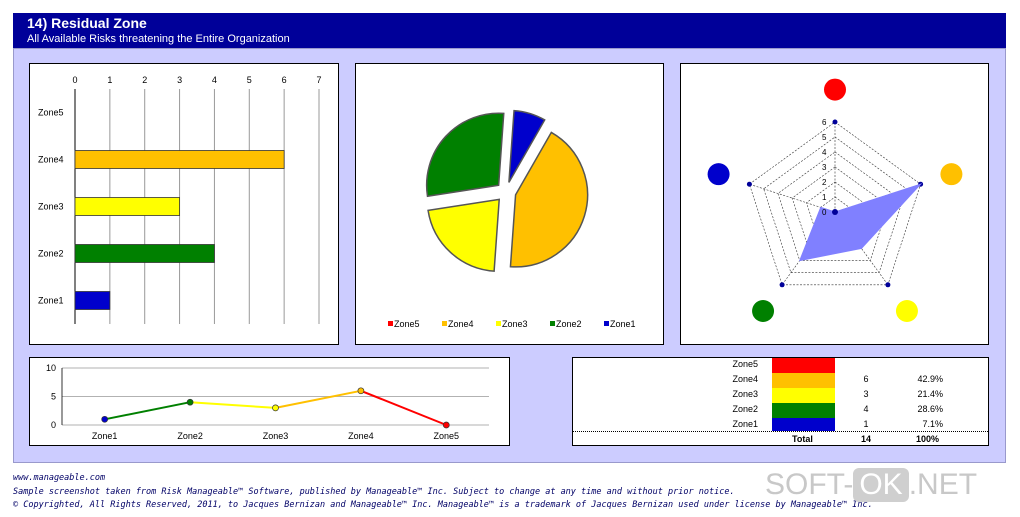  Describe the element at coordinates (930, 409) in the screenshot. I see `table-percent: 28.6%` at that location.